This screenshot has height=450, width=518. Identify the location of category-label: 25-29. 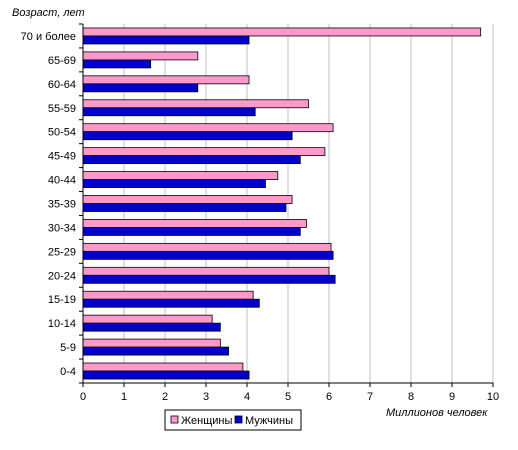
(62, 252).